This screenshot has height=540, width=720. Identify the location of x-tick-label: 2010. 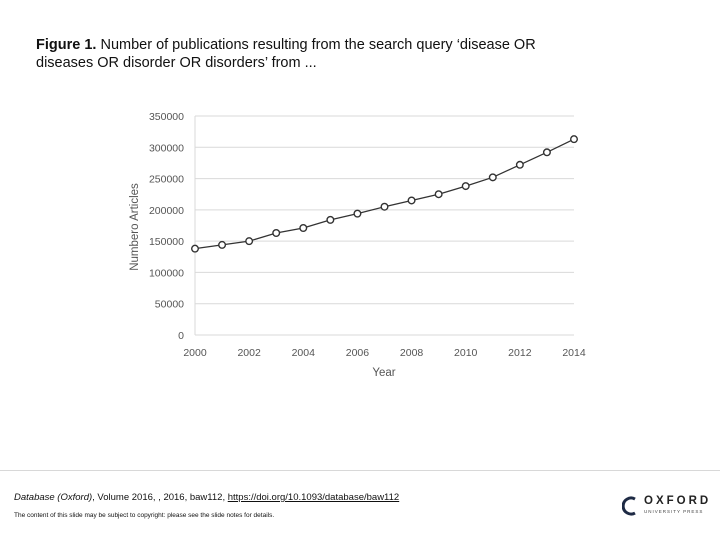
(466, 353).